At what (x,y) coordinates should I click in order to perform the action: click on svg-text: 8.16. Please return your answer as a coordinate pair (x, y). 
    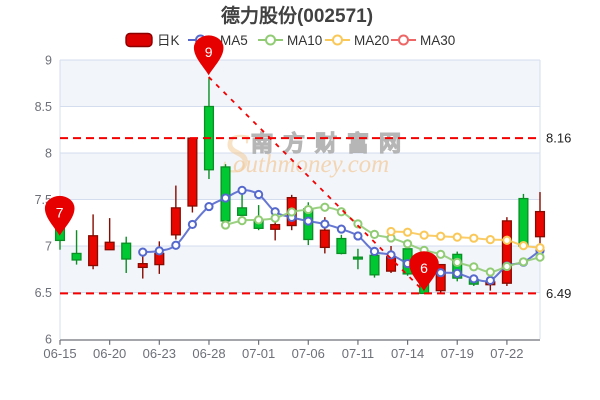
    Looking at the image, I should click on (558, 138).